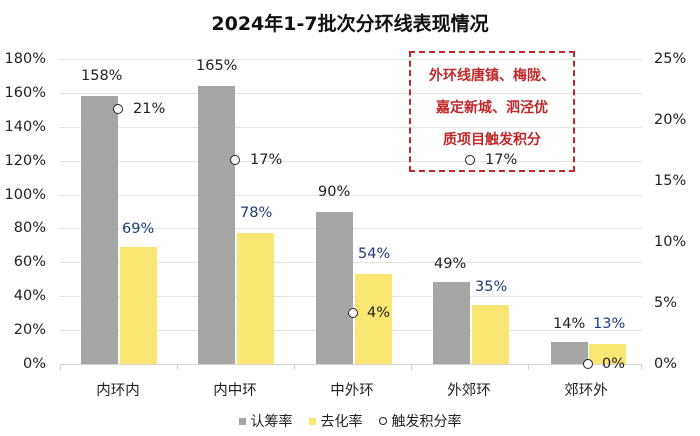 This screenshot has width=700, height=436. I want to click on legend-label: 去化率, so click(341, 422).